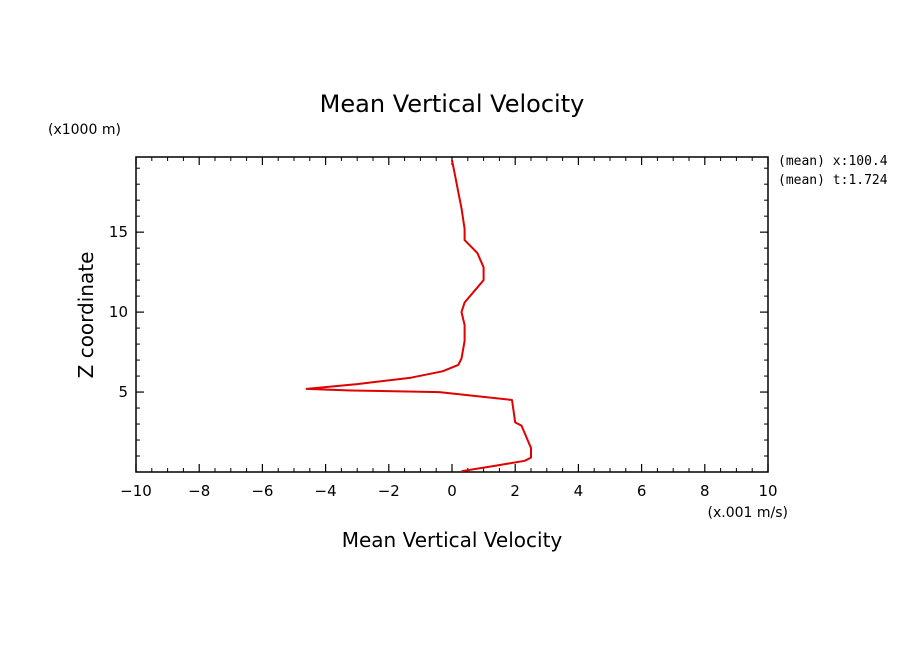  I want to click on x-tick-label: 2, so click(515, 491).